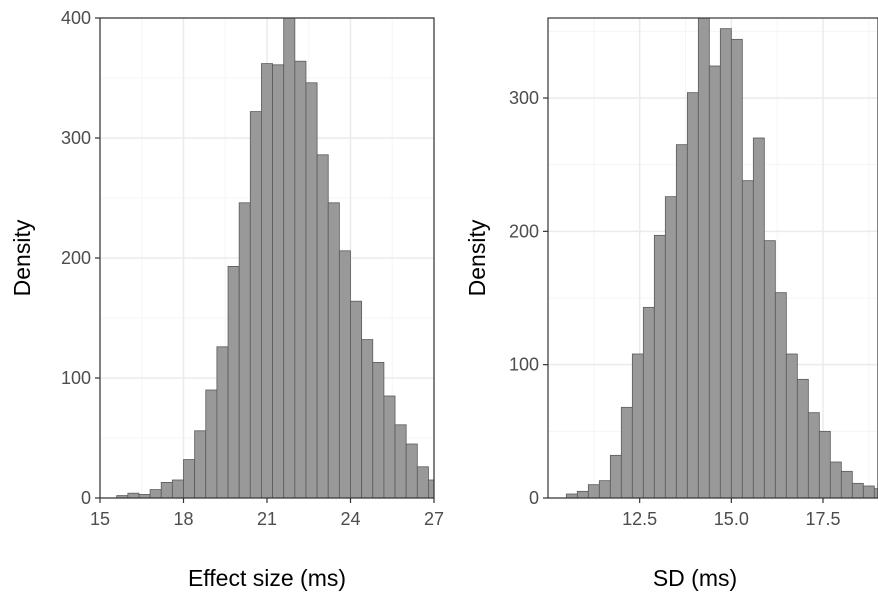 Image resolution: width=878 pixels, height=596 pixels. What do you see at coordinates (76, 18) in the screenshot?
I see `y-tick-label: 400` at bounding box center [76, 18].